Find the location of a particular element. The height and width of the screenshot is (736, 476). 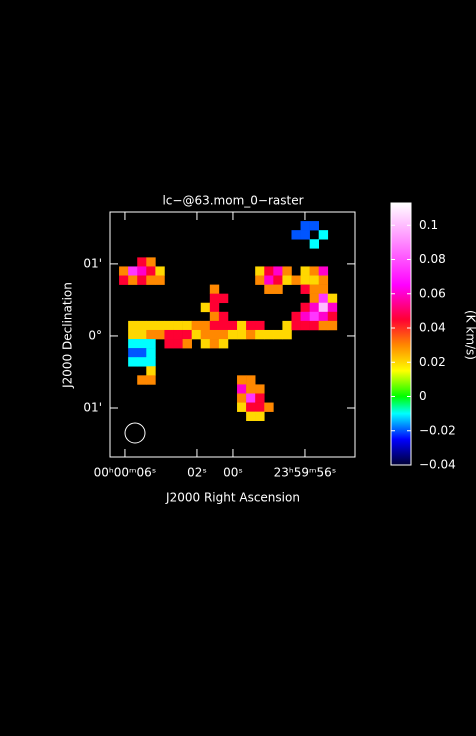

colorbar-tick-label: −0.02 is located at coordinates (437, 430).